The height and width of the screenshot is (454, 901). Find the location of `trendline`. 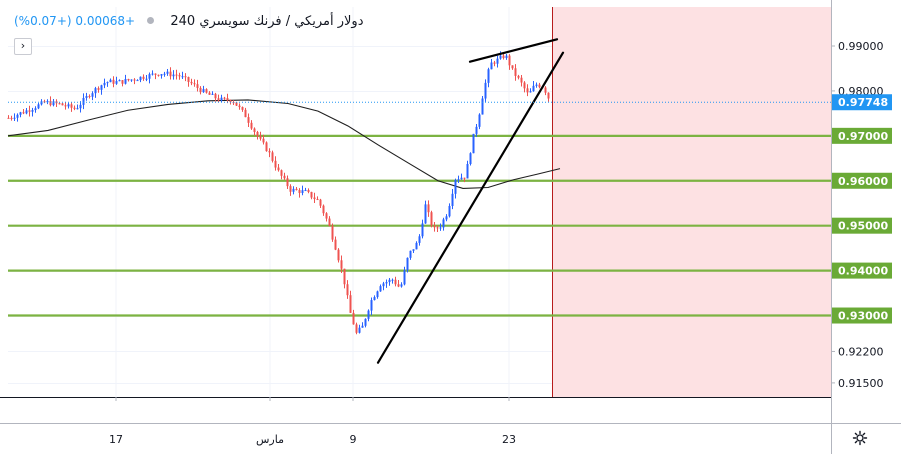

trendline is located at coordinates (513, 50).